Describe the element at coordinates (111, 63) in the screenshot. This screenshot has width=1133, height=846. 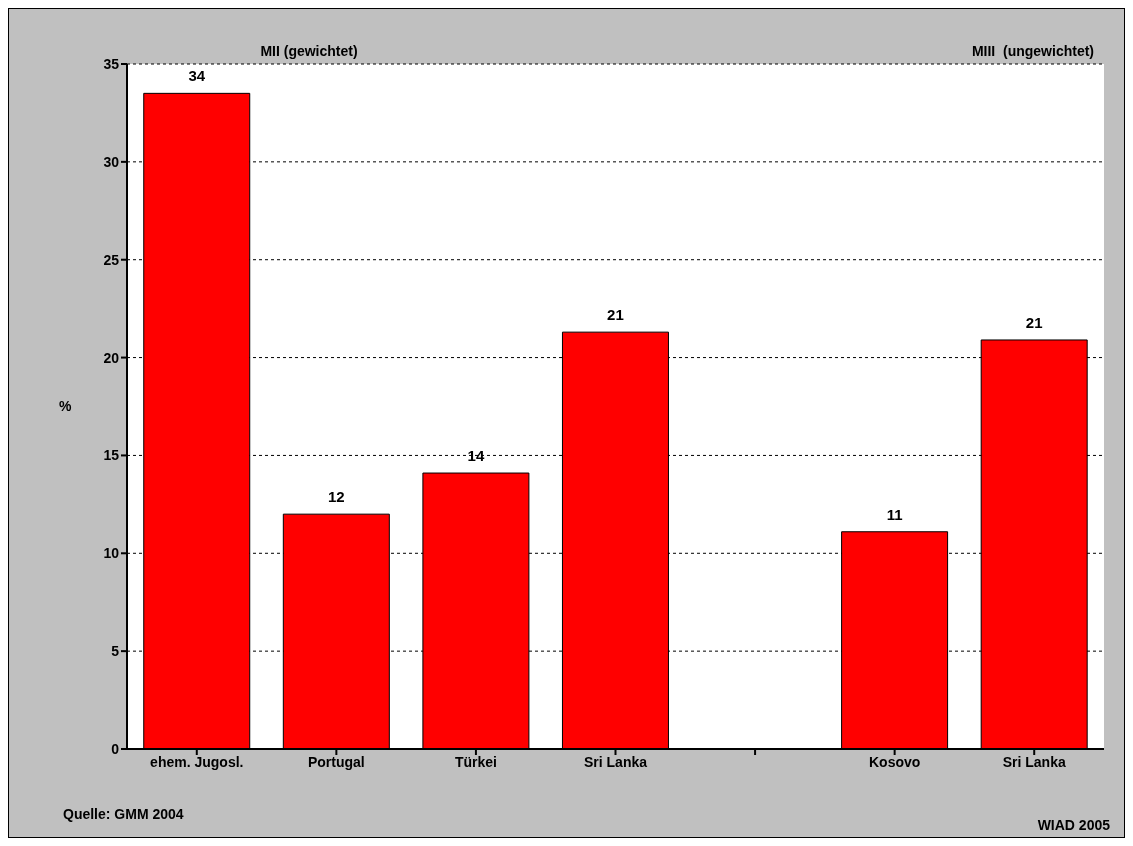
I see `y-tick-label: 35` at that location.